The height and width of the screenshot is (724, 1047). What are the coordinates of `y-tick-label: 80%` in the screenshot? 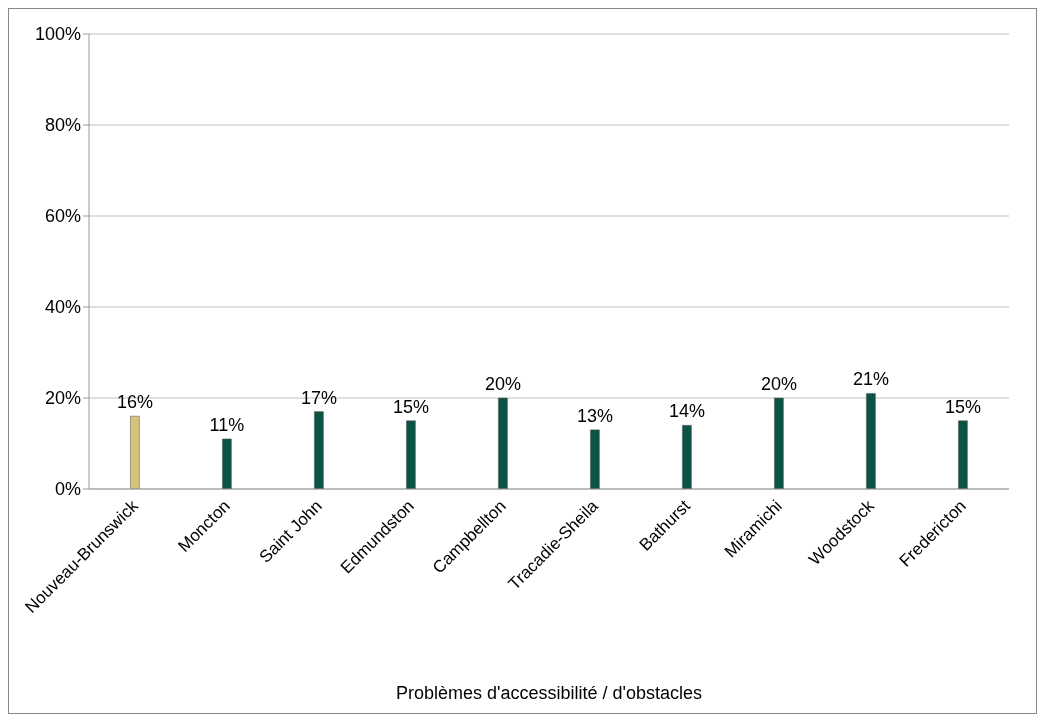 It's located at (62, 125).